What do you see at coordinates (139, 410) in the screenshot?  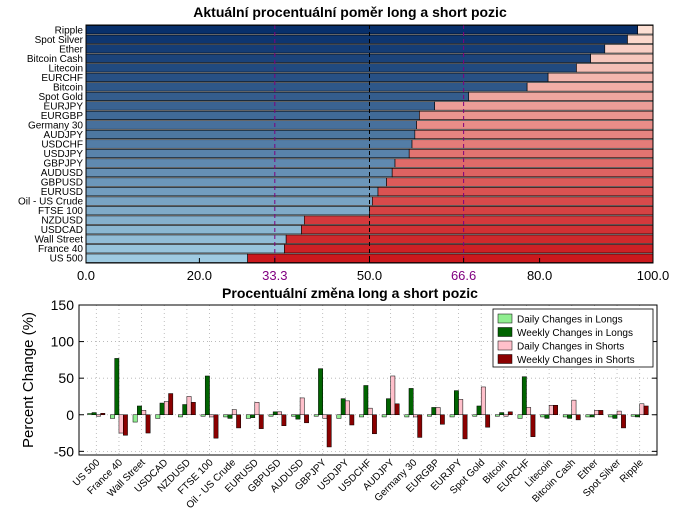 I see `weekly-changes-in-longs-bar-wall-street` at bounding box center [139, 410].